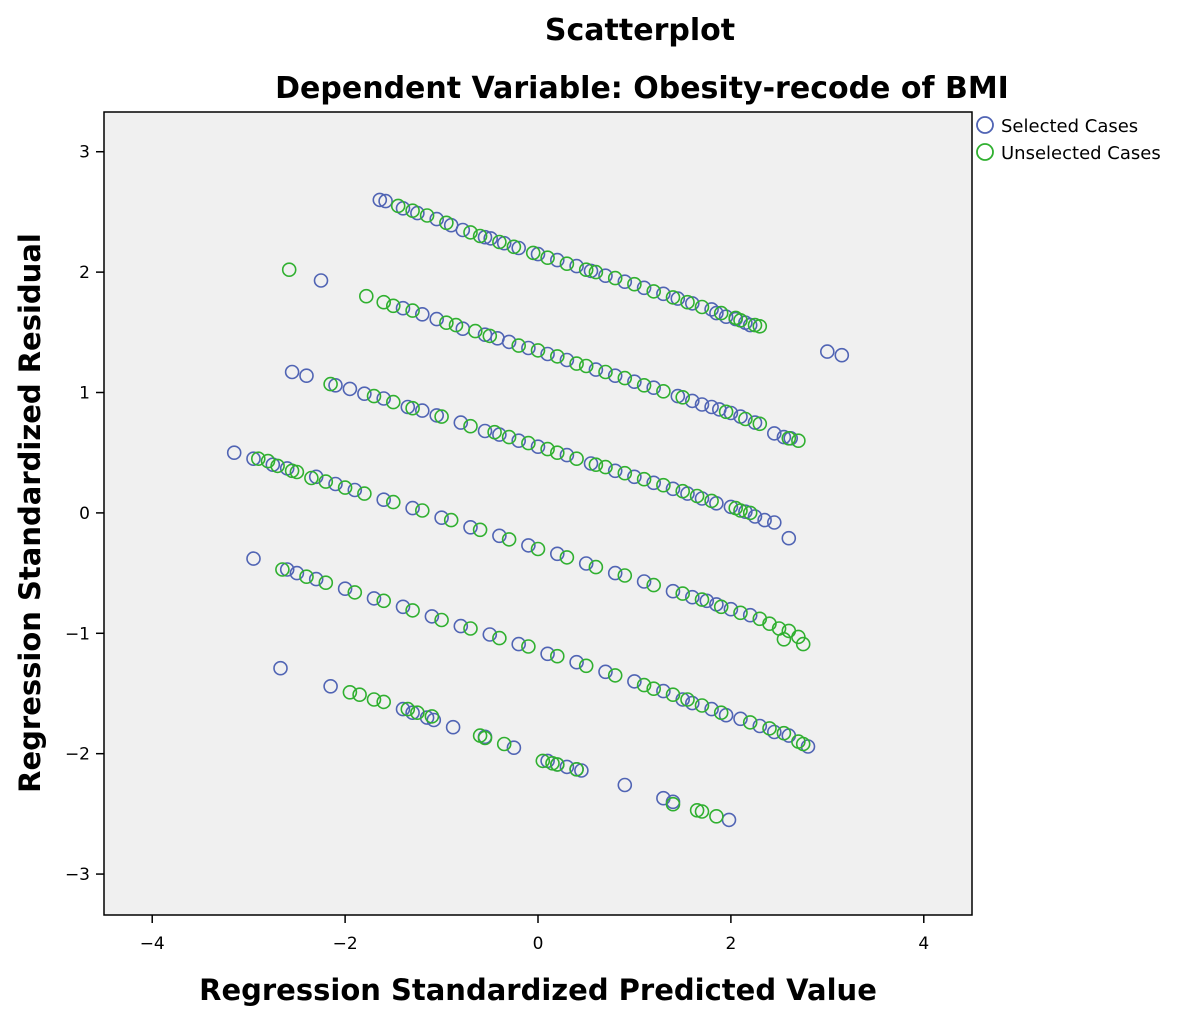  I want to click on x-tick-label: 4, so click(923, 944).